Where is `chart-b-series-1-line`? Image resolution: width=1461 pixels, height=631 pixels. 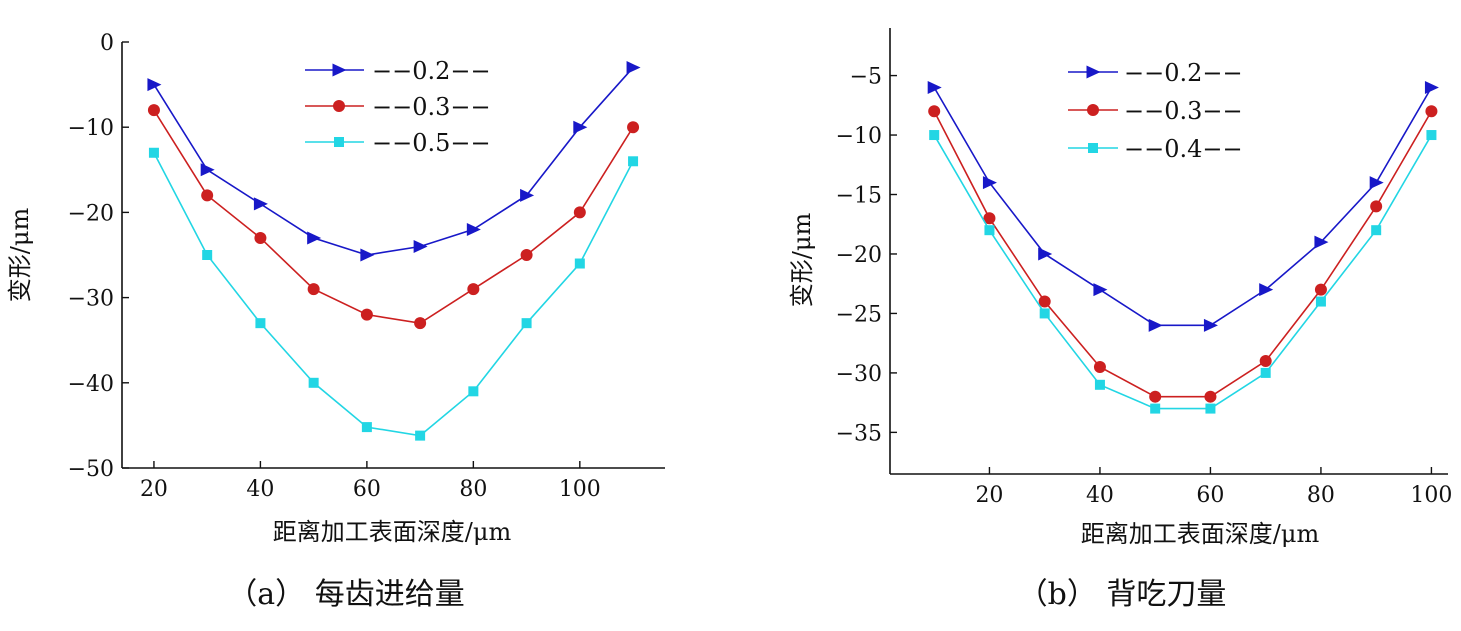 chart-b-series-1-line is located at coordinates (1183, 207).